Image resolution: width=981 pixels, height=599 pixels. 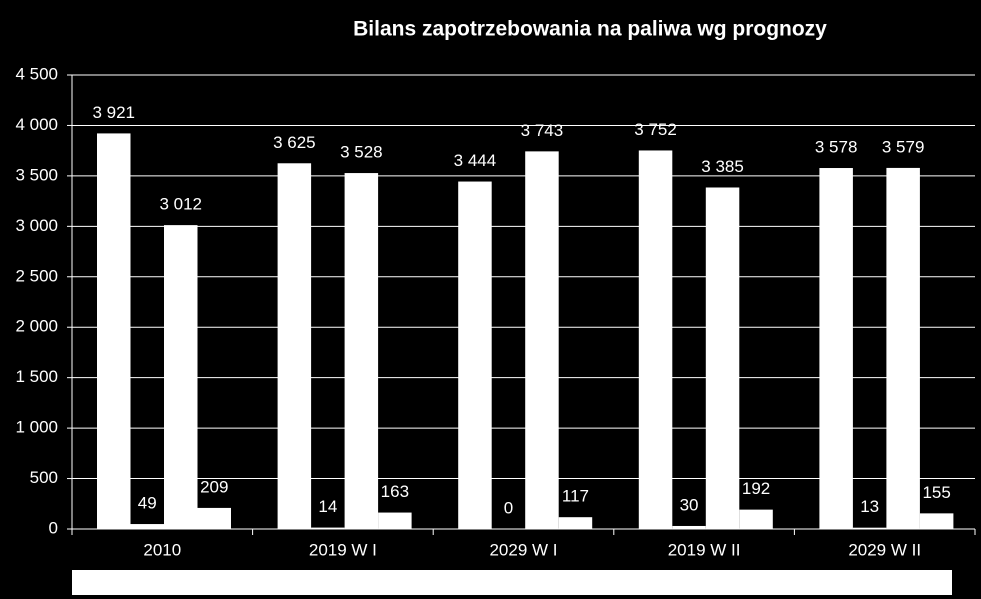 I want to click on y-tick-label: 3 000, so click(x=36, y=225).